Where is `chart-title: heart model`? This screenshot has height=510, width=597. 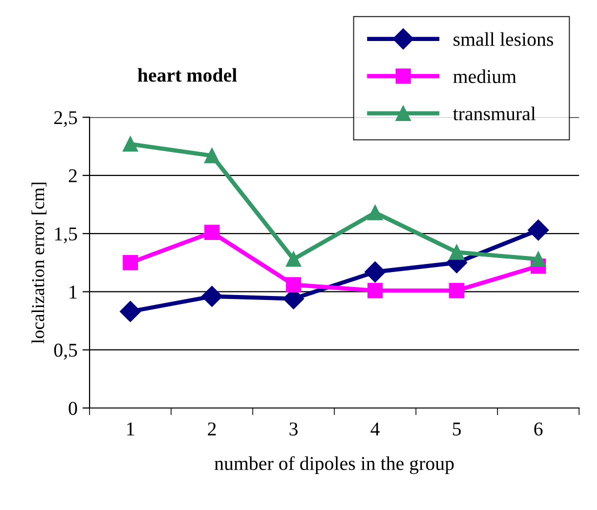
chart-title: heart model is located at coordinates (187, 75).